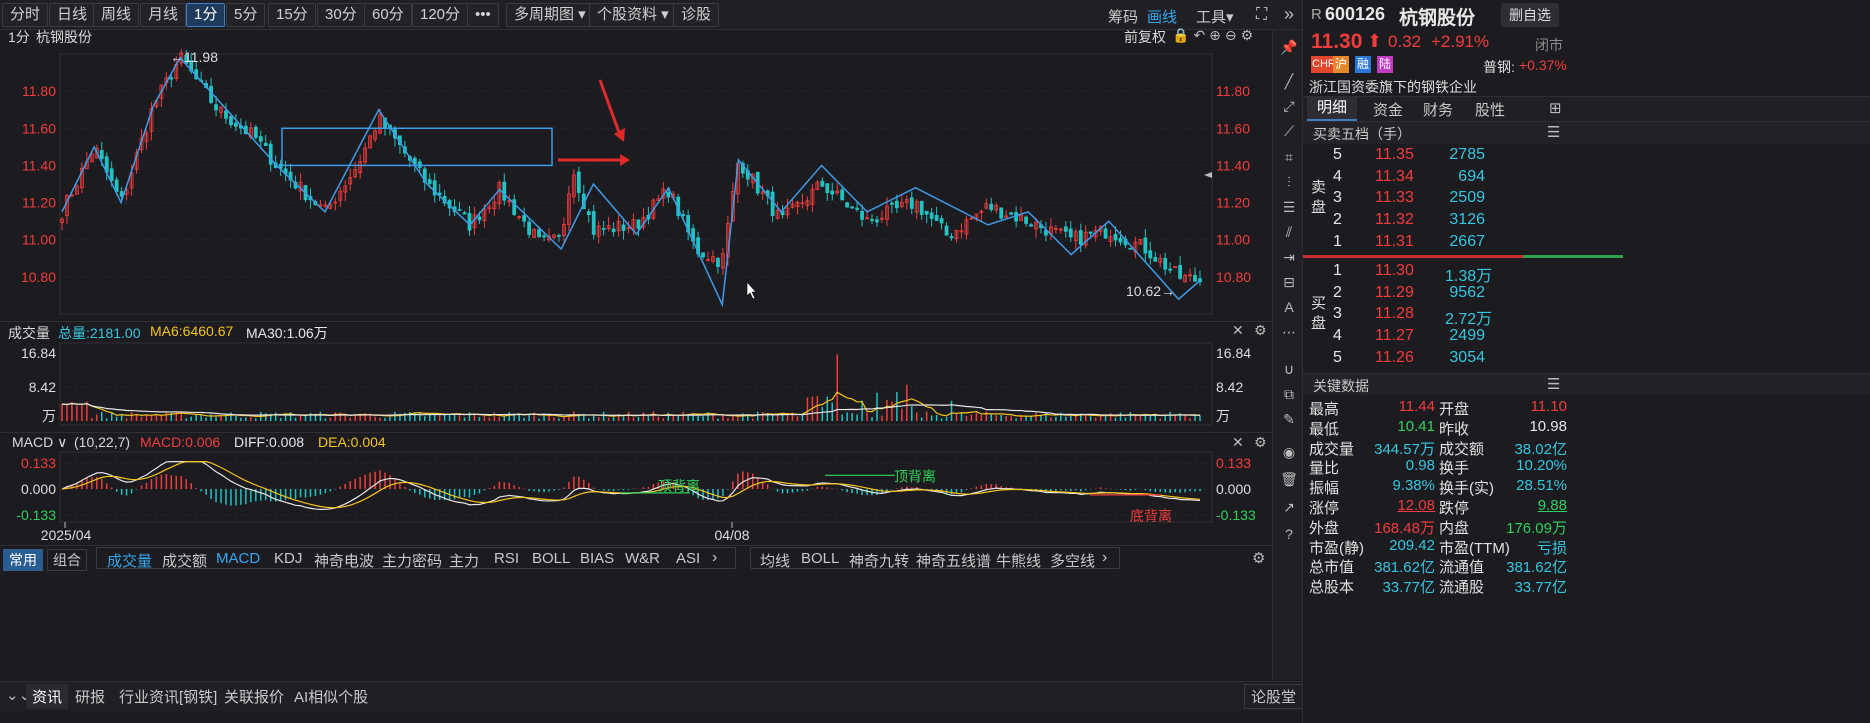  What do you see at coordinates (1289, 157) in the screenshot?
I see `crop-tool-icon: ⌗` at bounding box center [1289, 157].